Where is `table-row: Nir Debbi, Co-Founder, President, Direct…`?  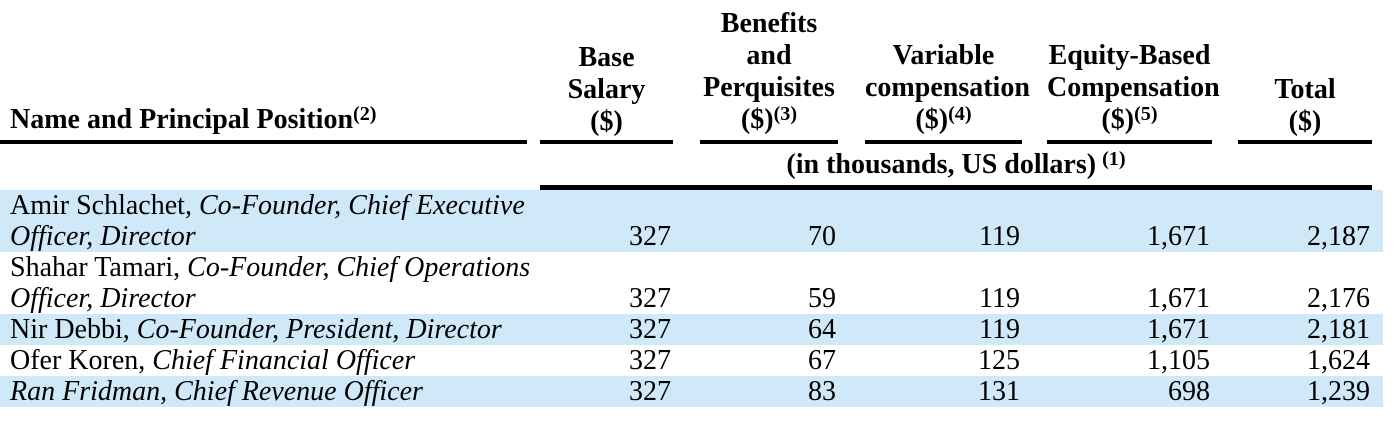
table-row: Nir Debbi, Co-Founder, President, Direct… is located at coordinates (691, 329).